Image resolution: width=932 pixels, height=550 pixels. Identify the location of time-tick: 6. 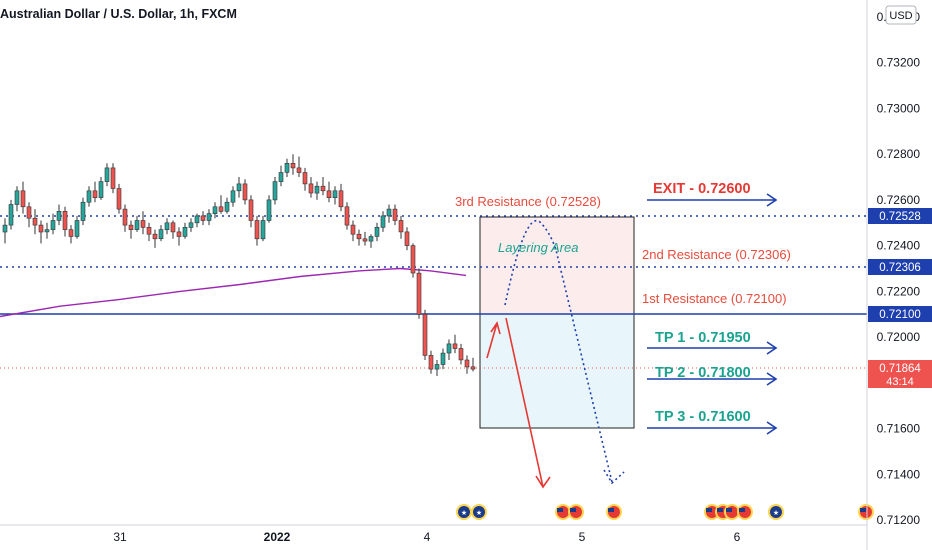
(737, 537).